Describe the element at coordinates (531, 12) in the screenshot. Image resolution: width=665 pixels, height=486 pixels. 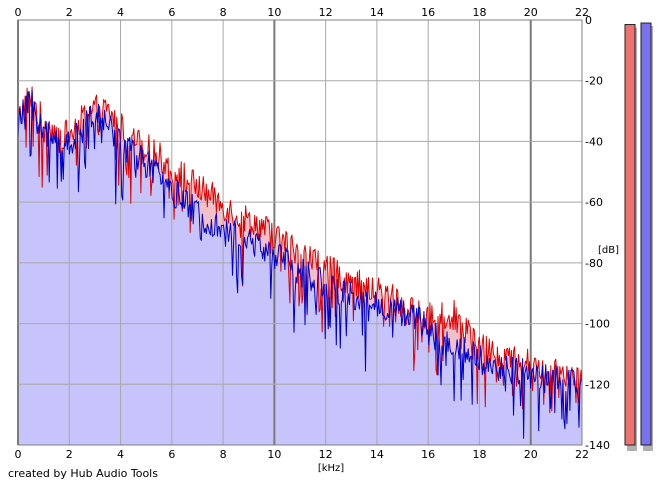
I see `x-tick-label-top: 20` at that location.